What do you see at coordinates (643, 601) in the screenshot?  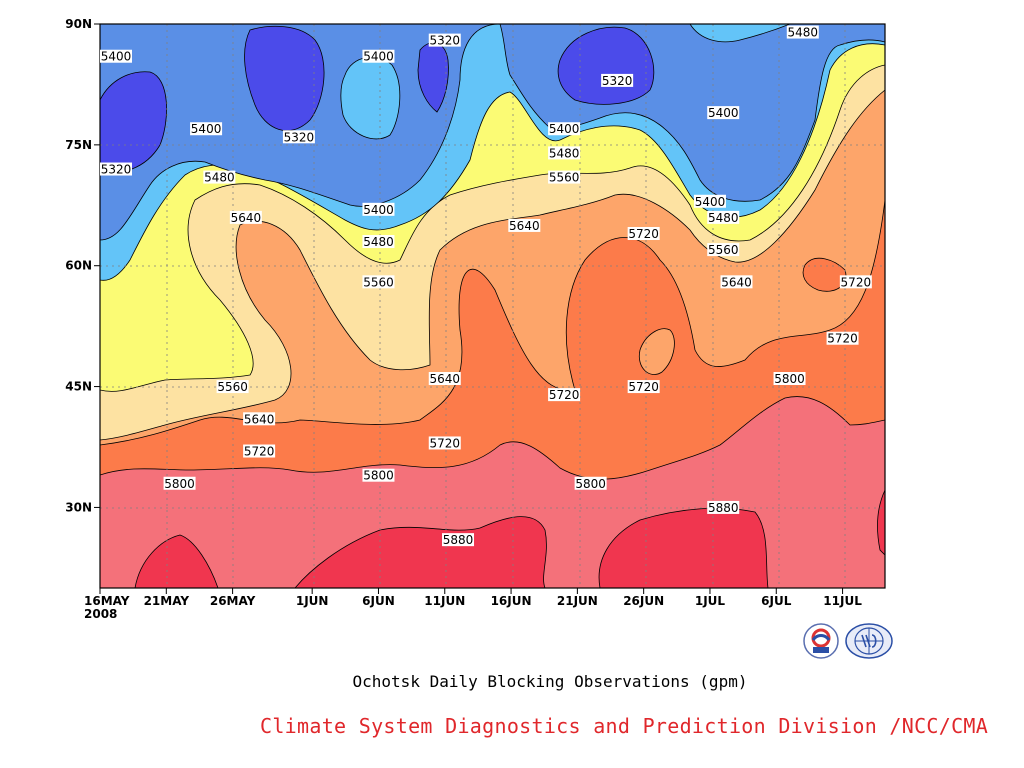 I see `x-tick-label: 26JUN` at bounding box center [643, 601].